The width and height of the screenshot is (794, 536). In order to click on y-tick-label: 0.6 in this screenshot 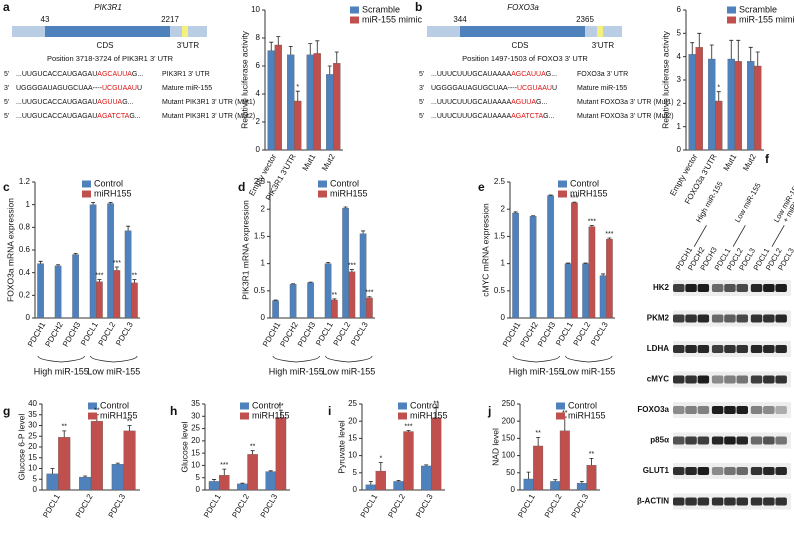, I will do `click(25, 249)`.